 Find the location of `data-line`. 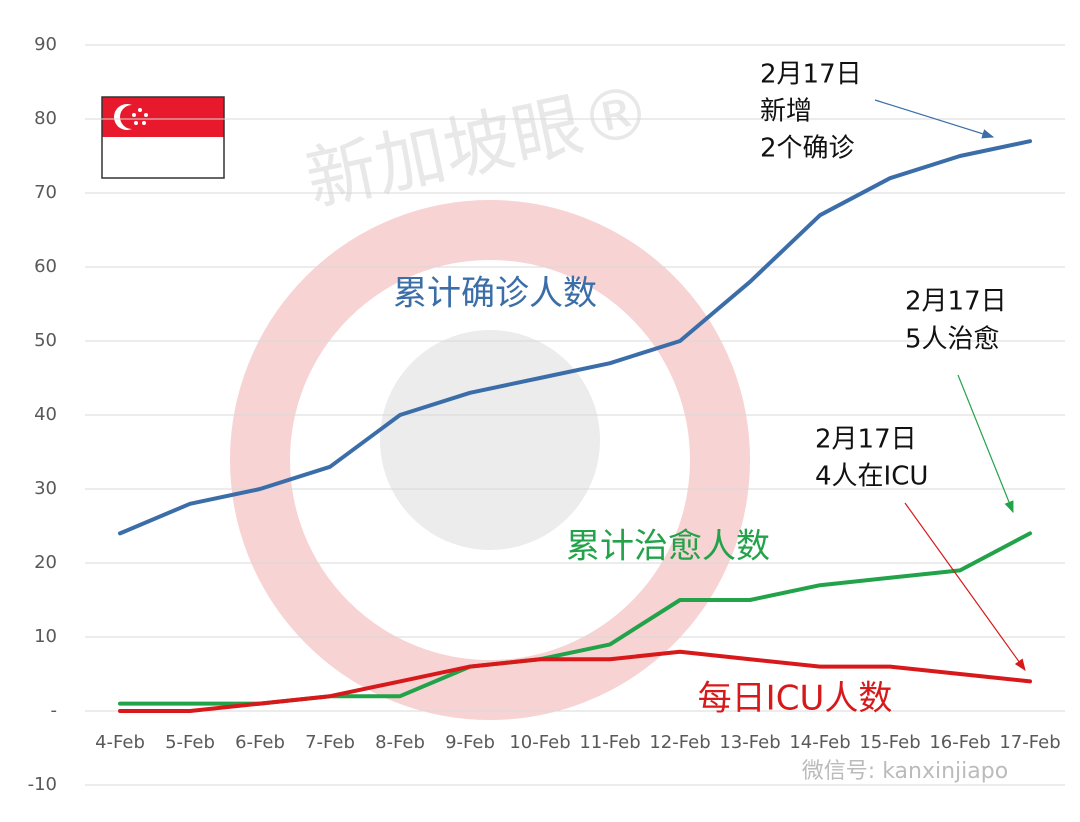

data-line is located at coordinates (575, 681).